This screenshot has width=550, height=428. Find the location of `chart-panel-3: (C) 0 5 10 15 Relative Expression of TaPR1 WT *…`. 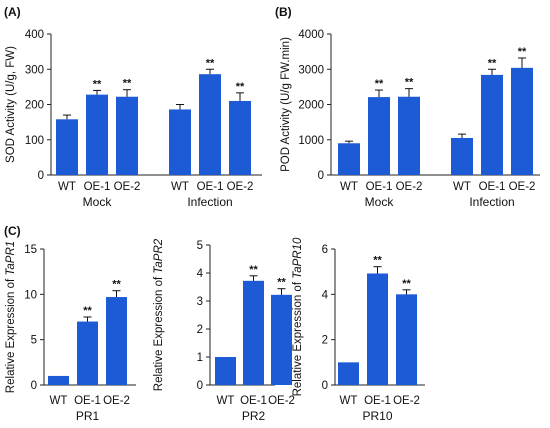

chart-panel-3: (C) 0 5 10 15 Relative Expression of TaPR1 WT *… is located at coordinates (70, 323).